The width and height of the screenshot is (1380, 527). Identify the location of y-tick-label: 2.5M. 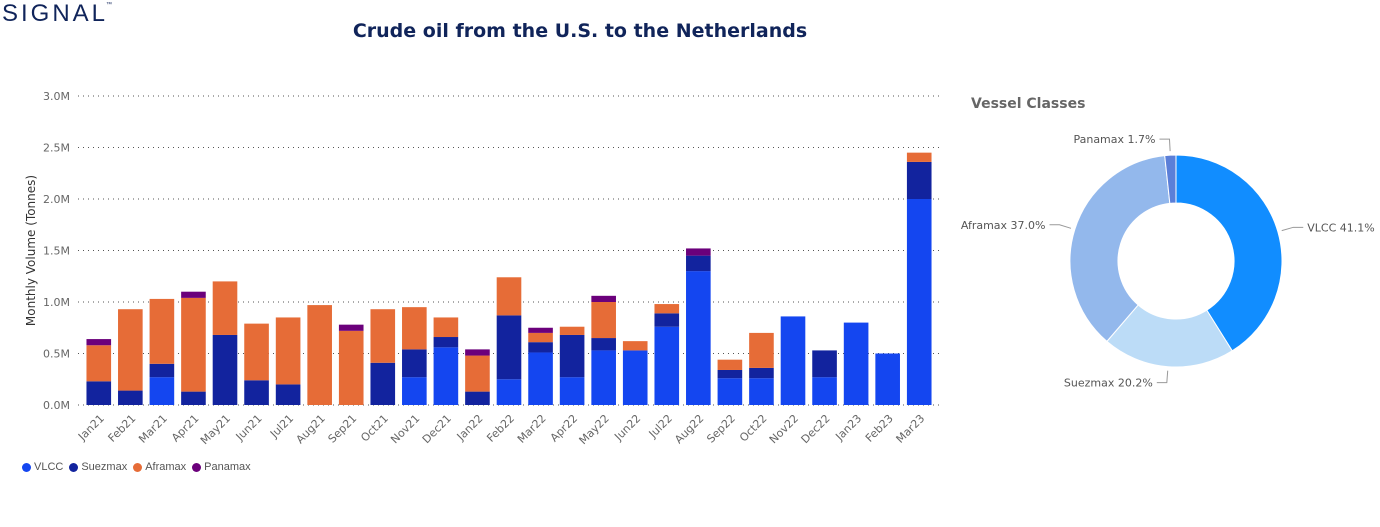
(56, 148).